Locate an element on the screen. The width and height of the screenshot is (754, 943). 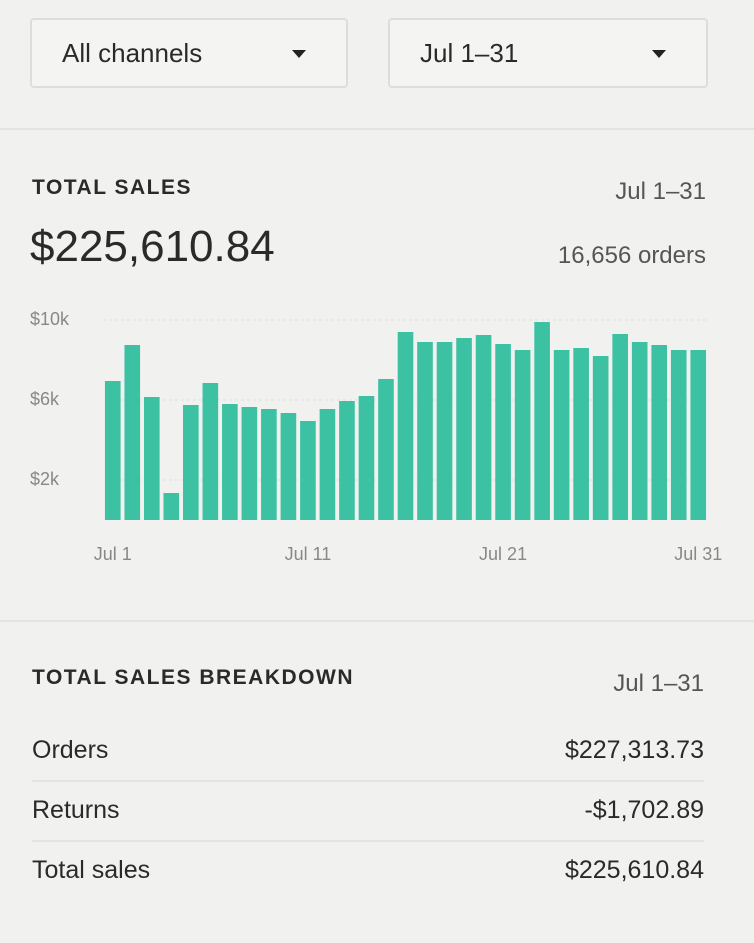
breakdown-row: Total sales $225,610.84 is located at coordinates (368, 870).